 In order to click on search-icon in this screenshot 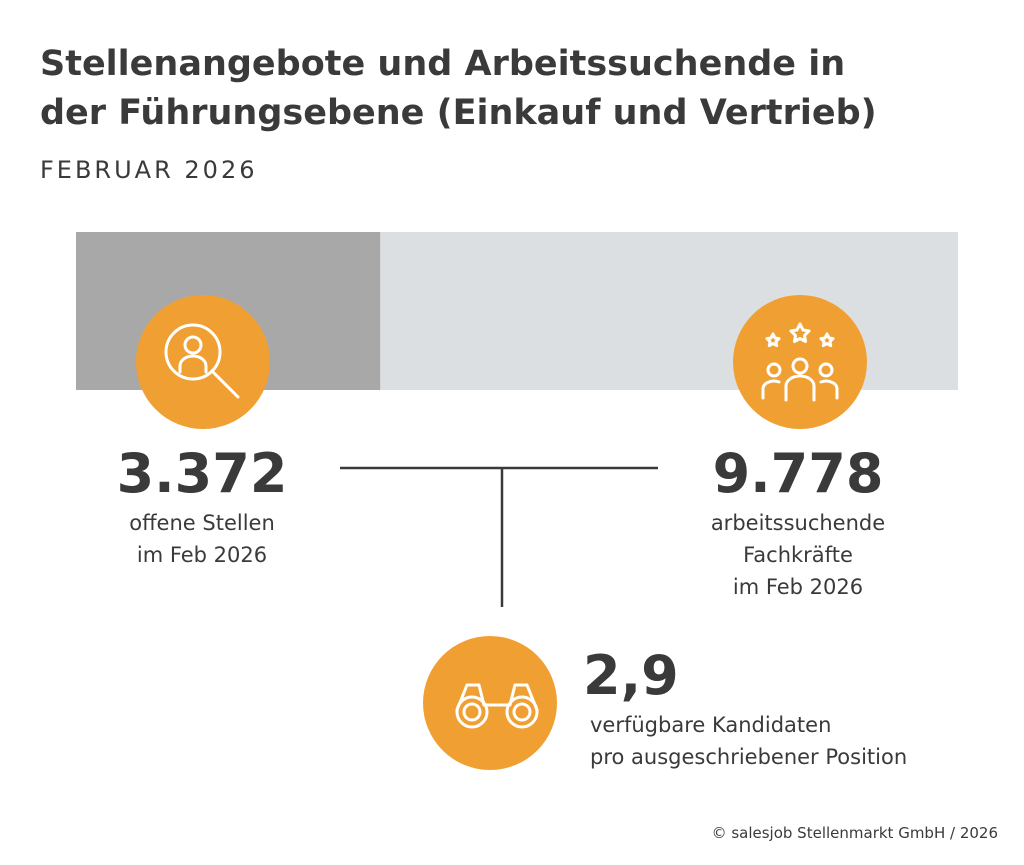, I will do `click(203, 362)`.